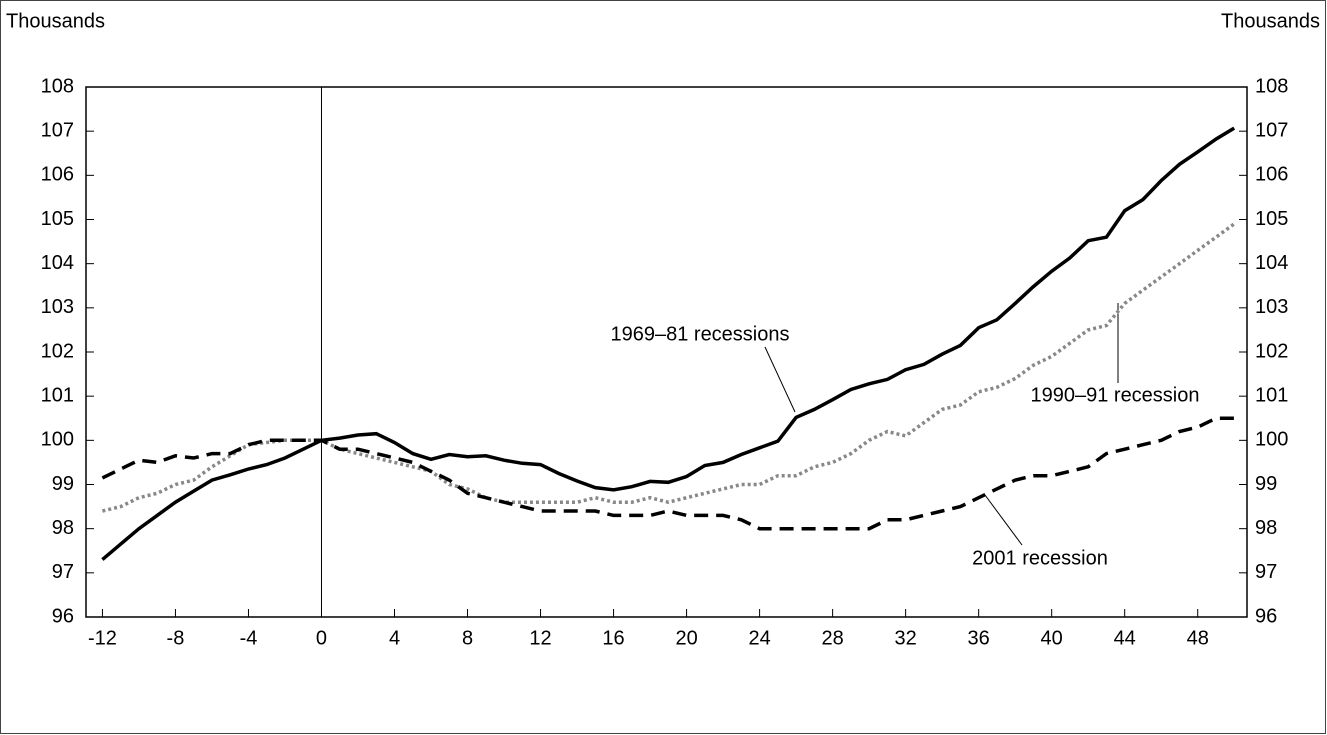 The height and width of the screenshot is (735, 1327). Describe the element at coordinates (832, 638) in the screenshot. I see `x-tick-label: 28` at that location.